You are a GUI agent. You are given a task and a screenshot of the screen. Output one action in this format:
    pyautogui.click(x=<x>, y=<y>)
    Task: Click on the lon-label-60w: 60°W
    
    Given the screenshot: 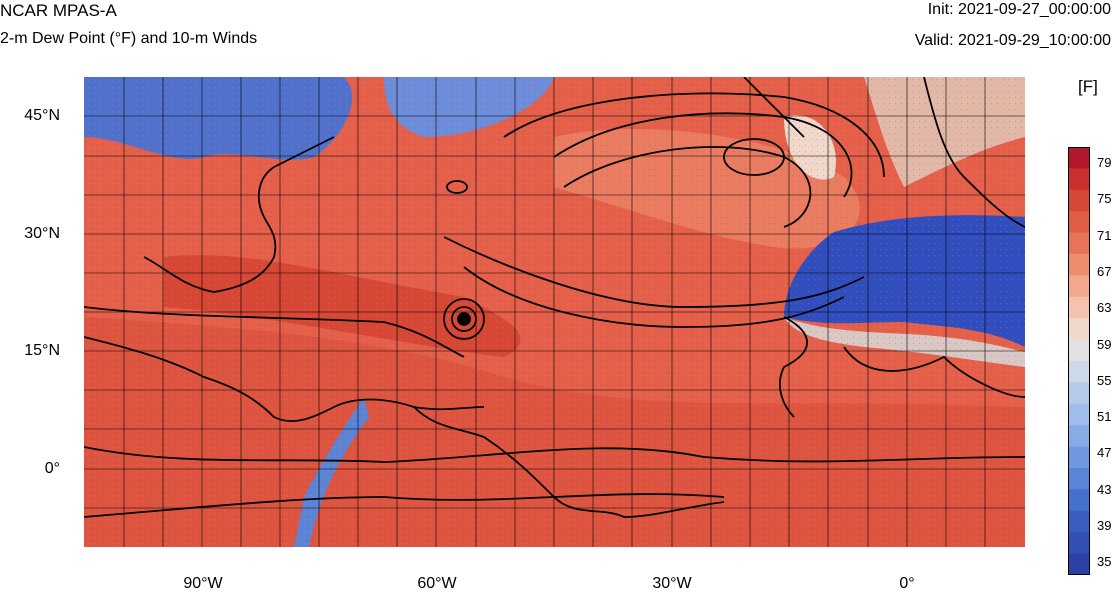 What is the action you would take?
    pyautogui.click(x=437, y=583)
    